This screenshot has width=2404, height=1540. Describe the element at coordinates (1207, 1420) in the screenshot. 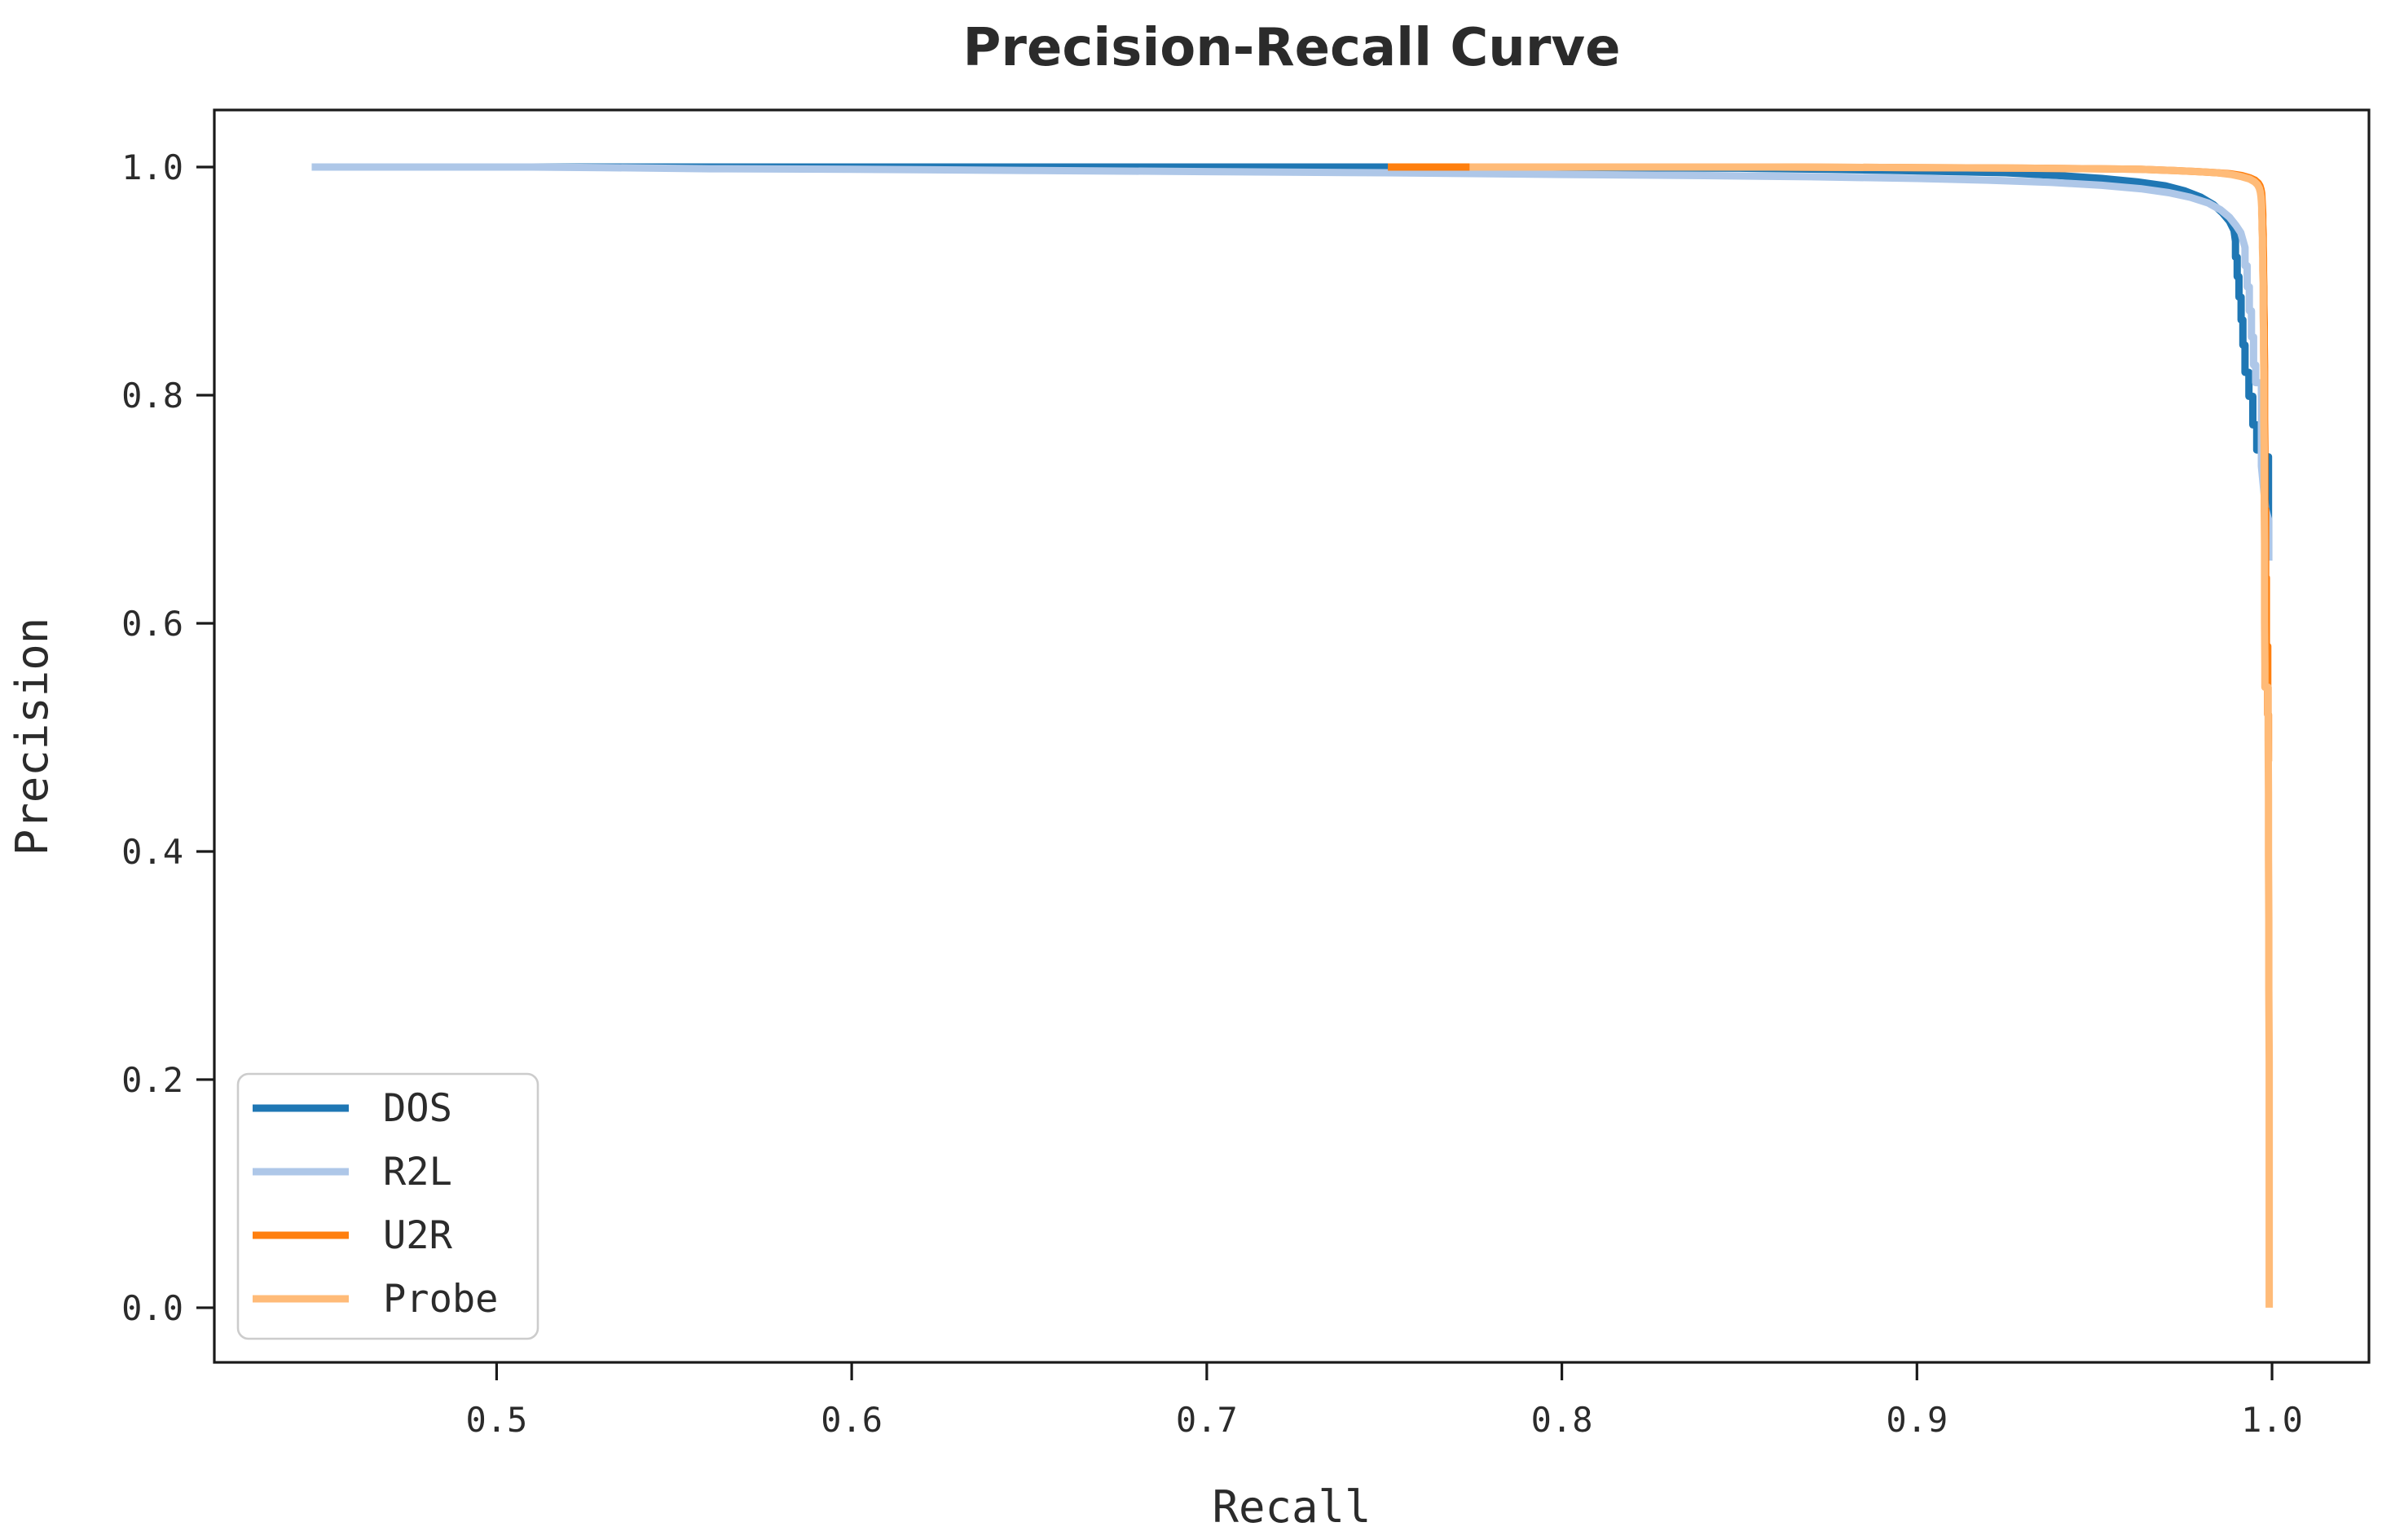

I see `x-tick-label: 0.7` at that location.